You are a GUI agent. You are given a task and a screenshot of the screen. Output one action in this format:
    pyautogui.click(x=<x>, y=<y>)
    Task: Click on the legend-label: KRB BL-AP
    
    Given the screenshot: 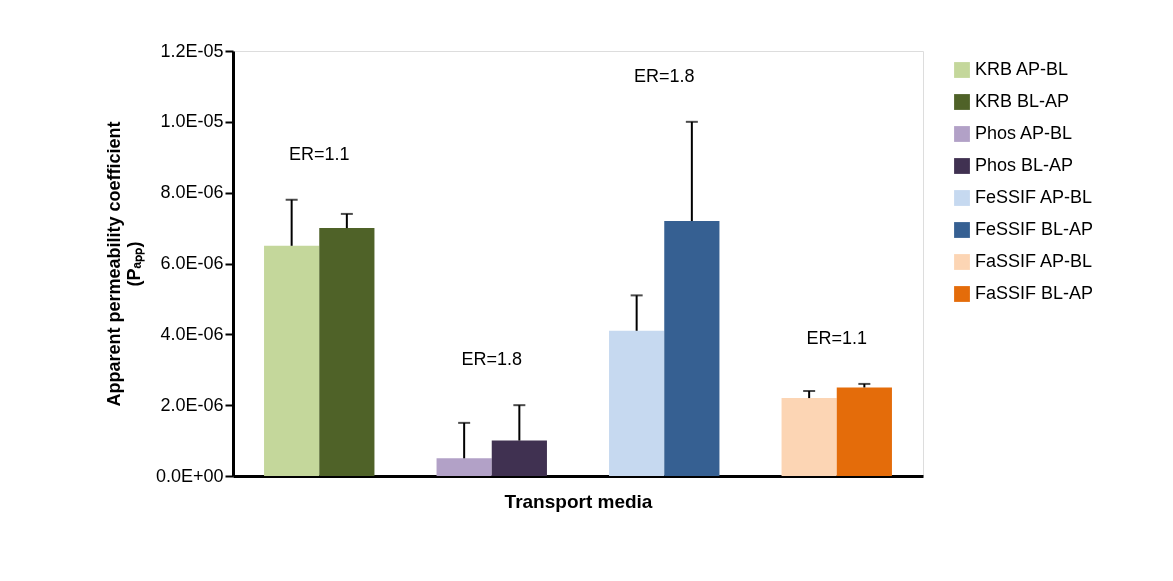 What is the action you would take?
    pyautogui.click(x=1022, y=101)
    